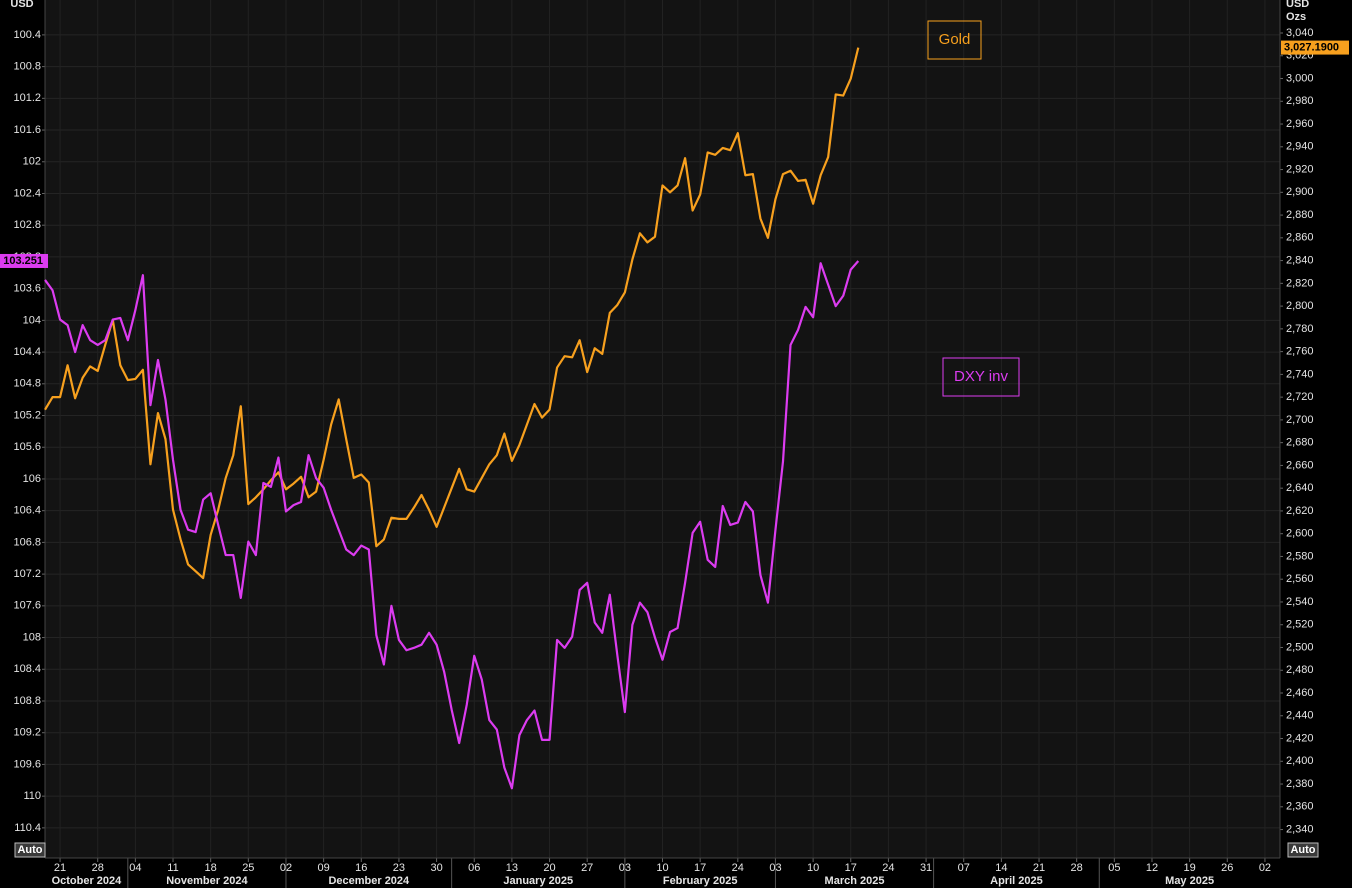 The width and height of the screenshot is (1352, 888). I want to click on x-tick-label: 19, so click(1190, 868).